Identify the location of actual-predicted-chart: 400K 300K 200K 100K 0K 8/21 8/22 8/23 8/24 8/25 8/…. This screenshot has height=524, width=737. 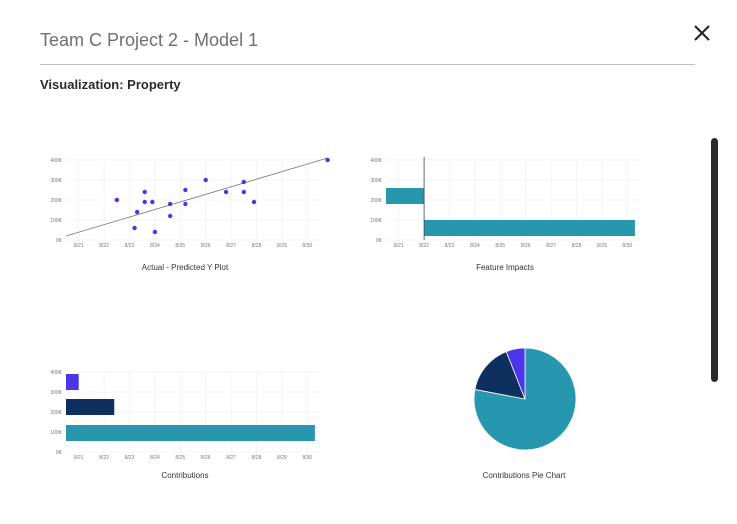
(190, 203).